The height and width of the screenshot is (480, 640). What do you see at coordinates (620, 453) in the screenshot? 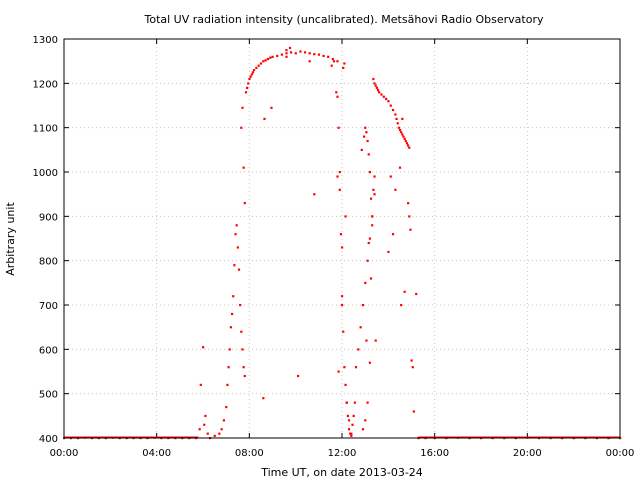
I see `x-tick-label: 00:00` at bounding box center [620, 453].